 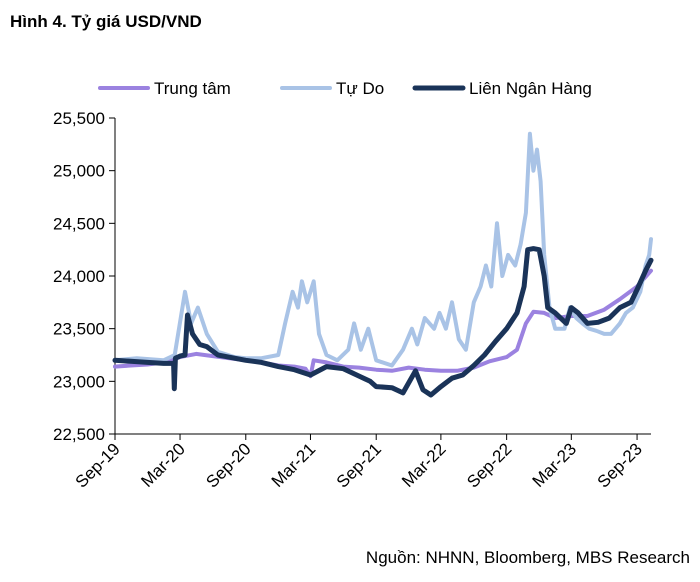 I want to click on x-tick-label: Sep-23, so click(x=620, y=465).